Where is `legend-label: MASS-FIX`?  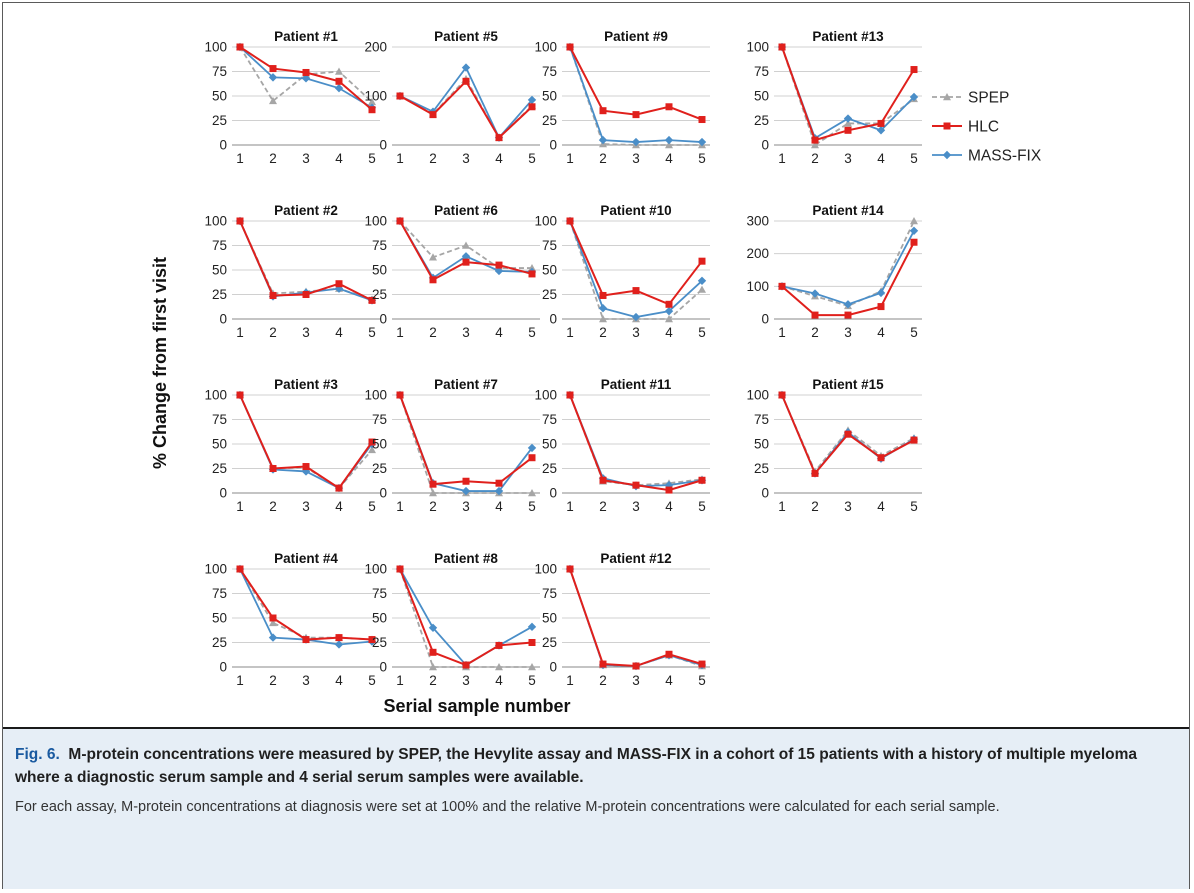
legend-label: MASS-FIX is located at coordinates (1005, 156).